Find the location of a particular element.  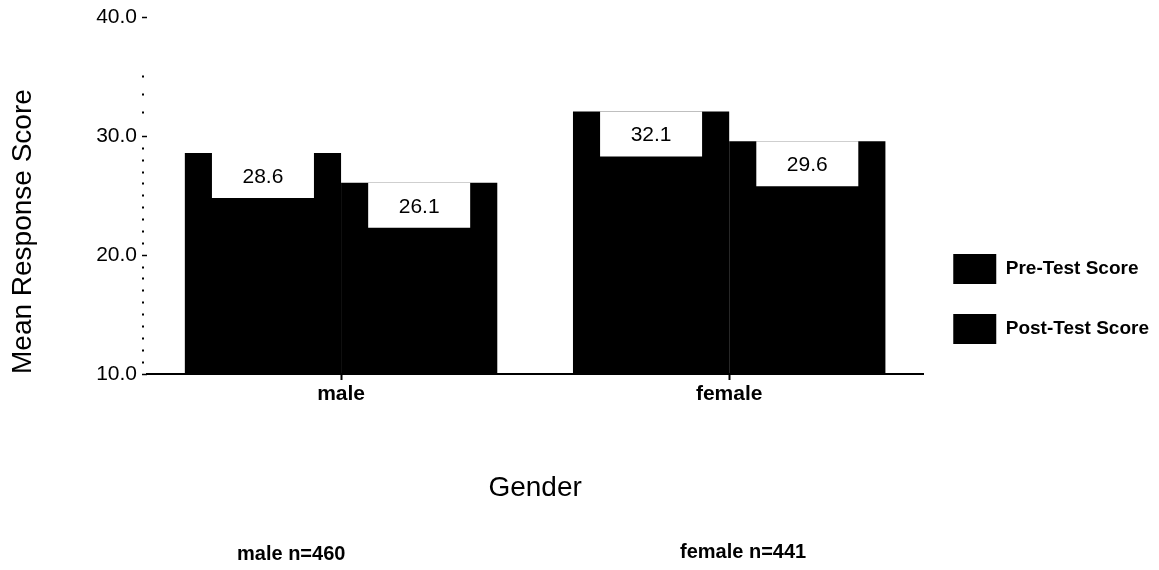

data-label: 28.6 is located at coordinates (263, 175).